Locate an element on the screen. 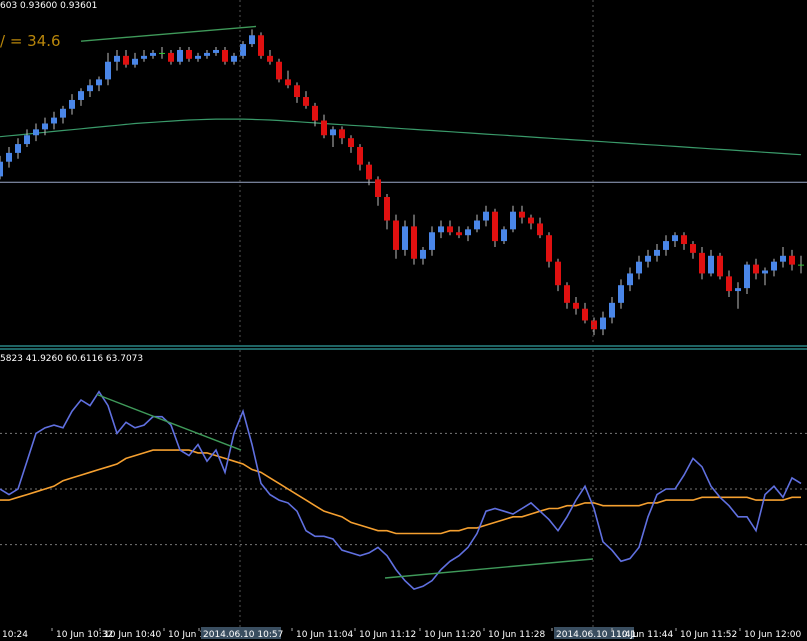  time-axis-tick-label: 10 Jun 12:00 is located at coordinates (772, 635).